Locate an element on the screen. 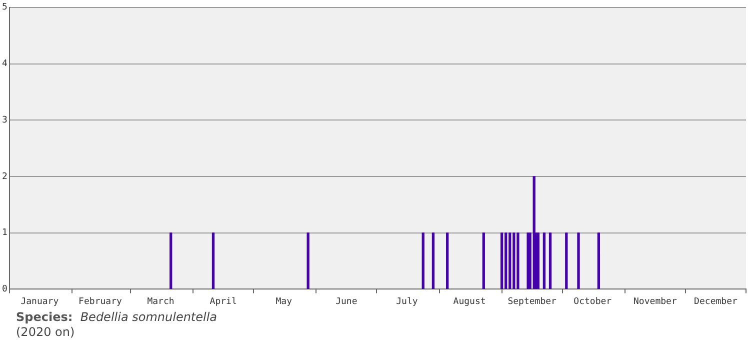 This screenshot has width=755, height=350. x-tick-label: November is located at coordinates (656, 301).